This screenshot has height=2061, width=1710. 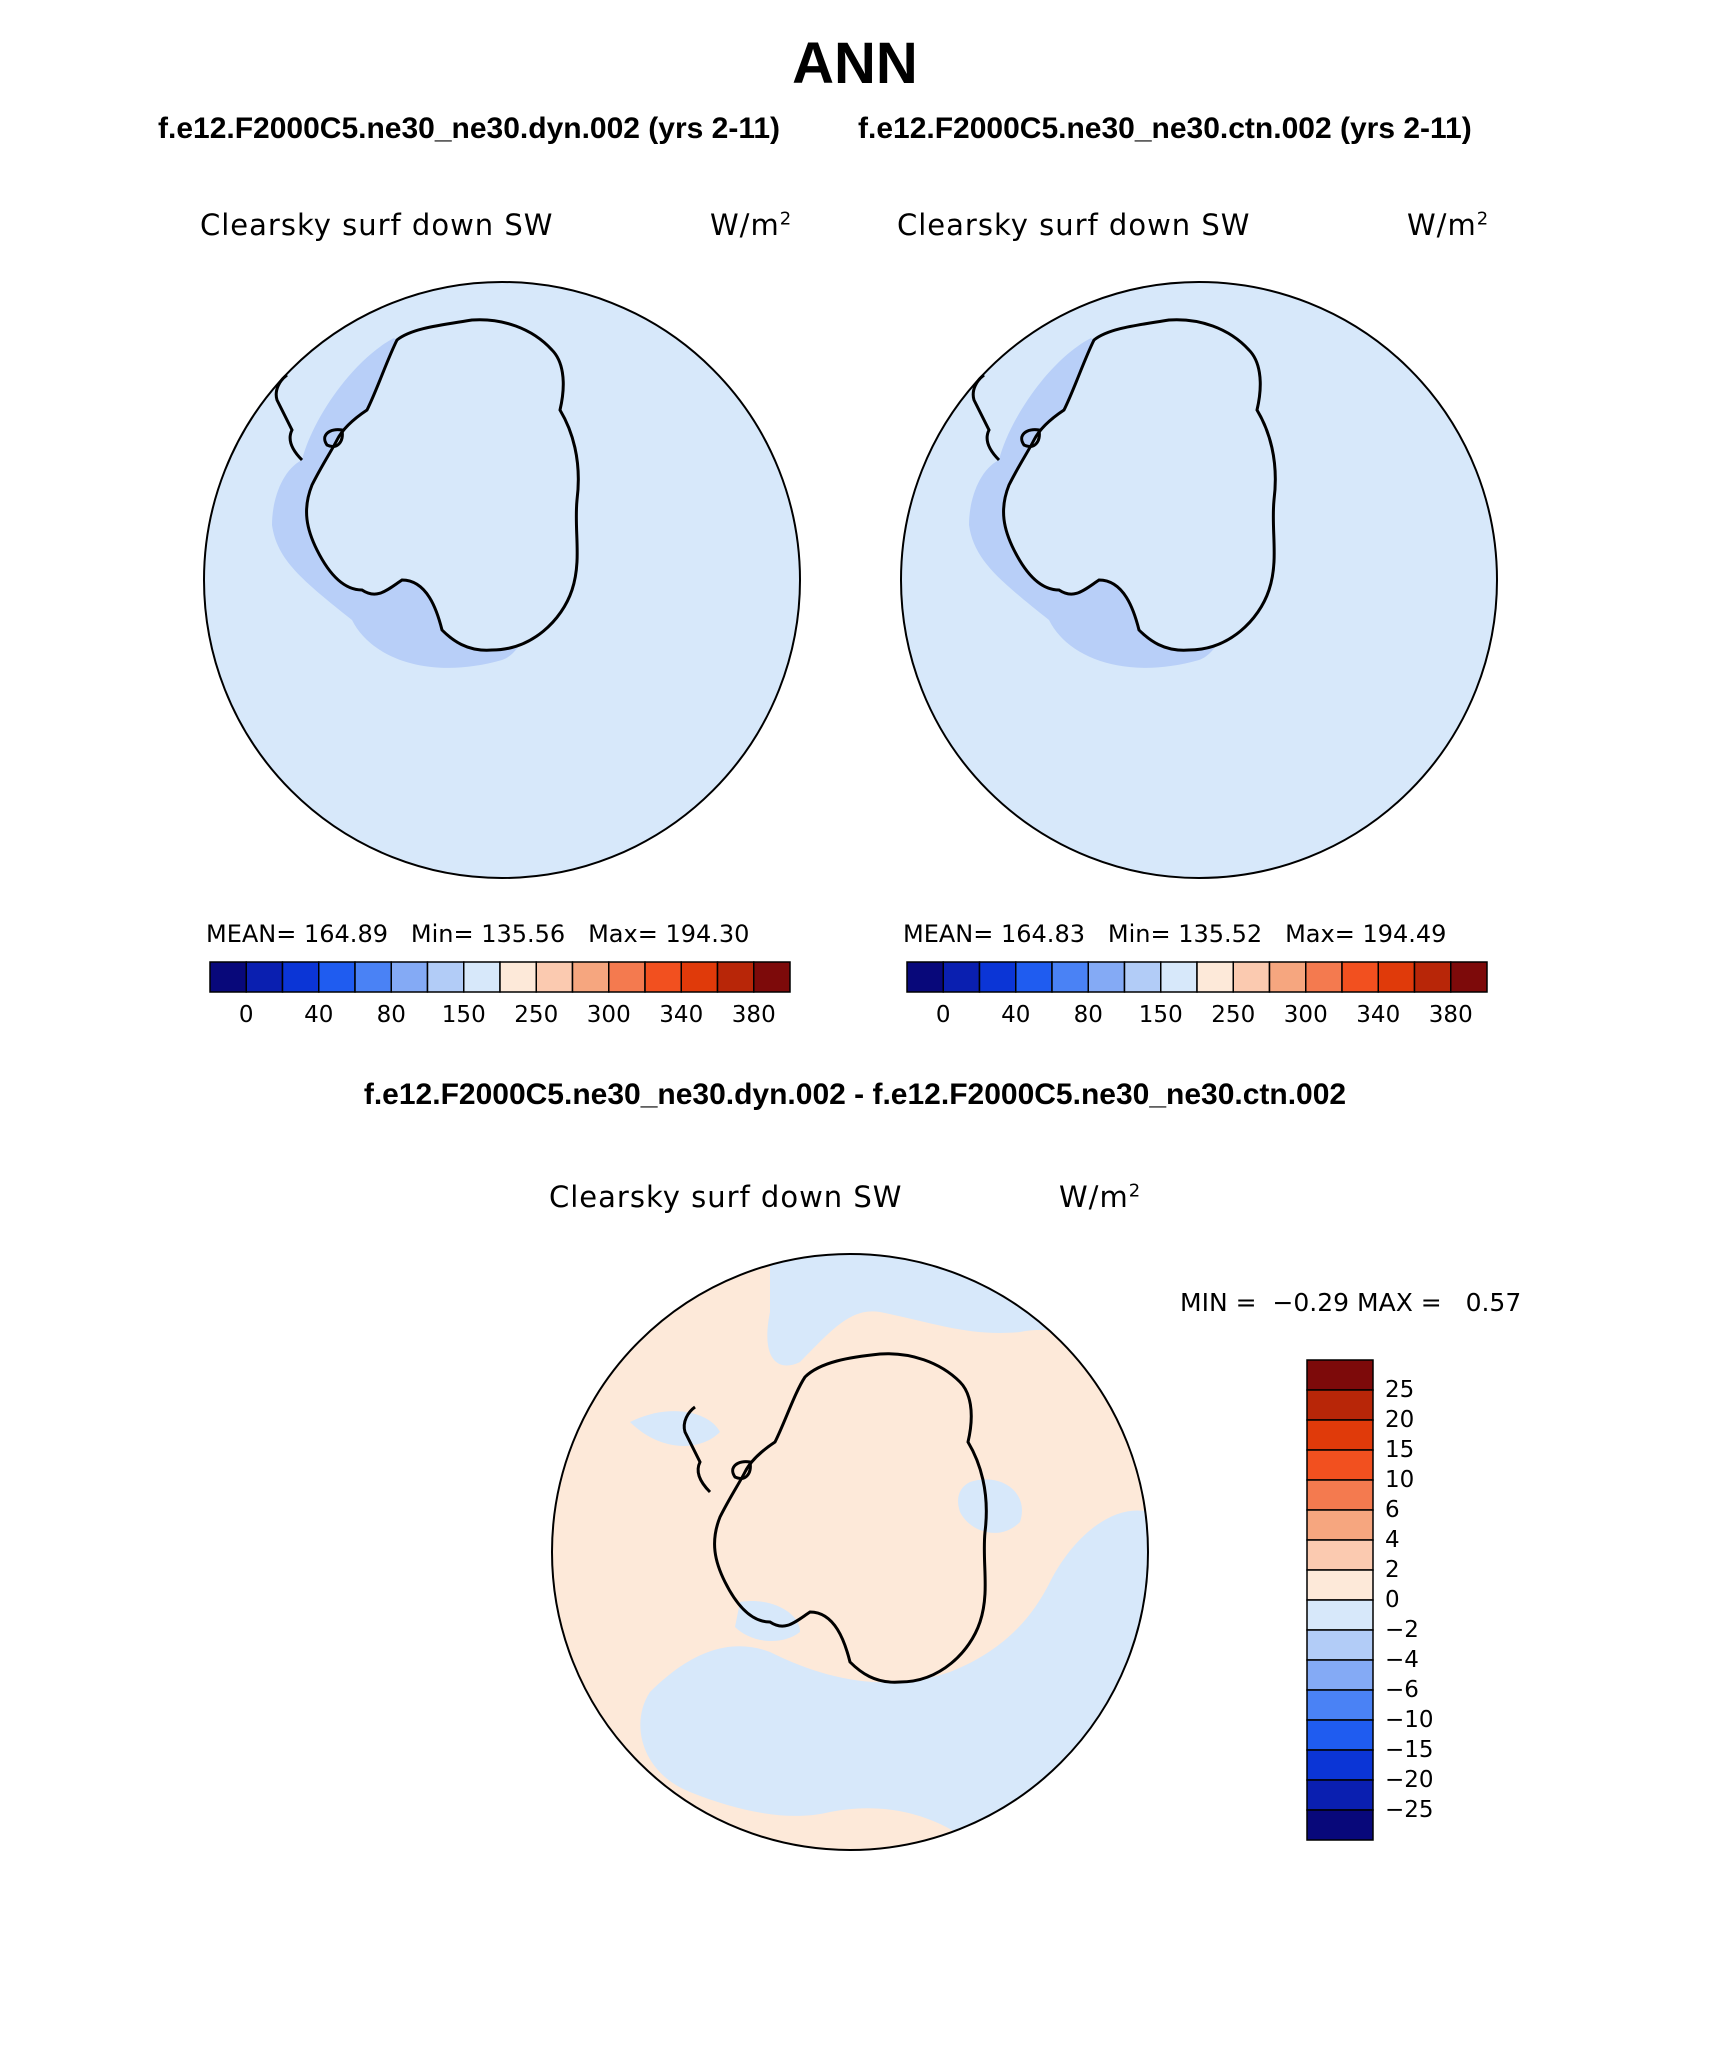 I want to click on colorbar-dyn-tick-label: 40, so click(x=319, y=1015).